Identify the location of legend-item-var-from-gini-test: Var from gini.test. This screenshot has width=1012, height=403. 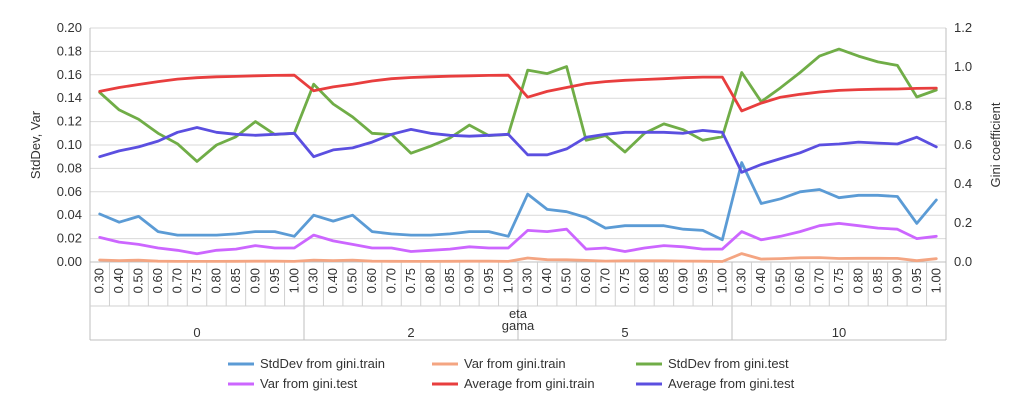
(293, 383).